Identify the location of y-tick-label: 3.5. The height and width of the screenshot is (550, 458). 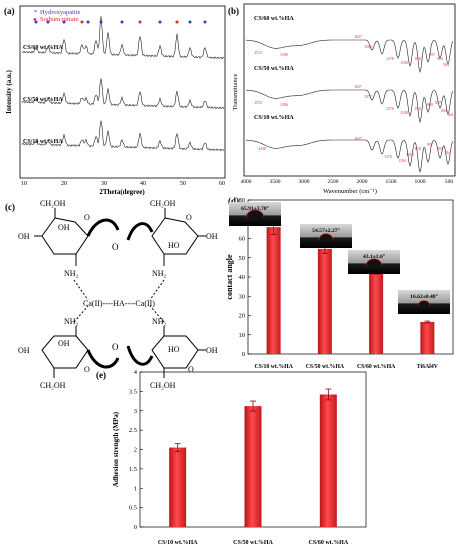
(133, 391).